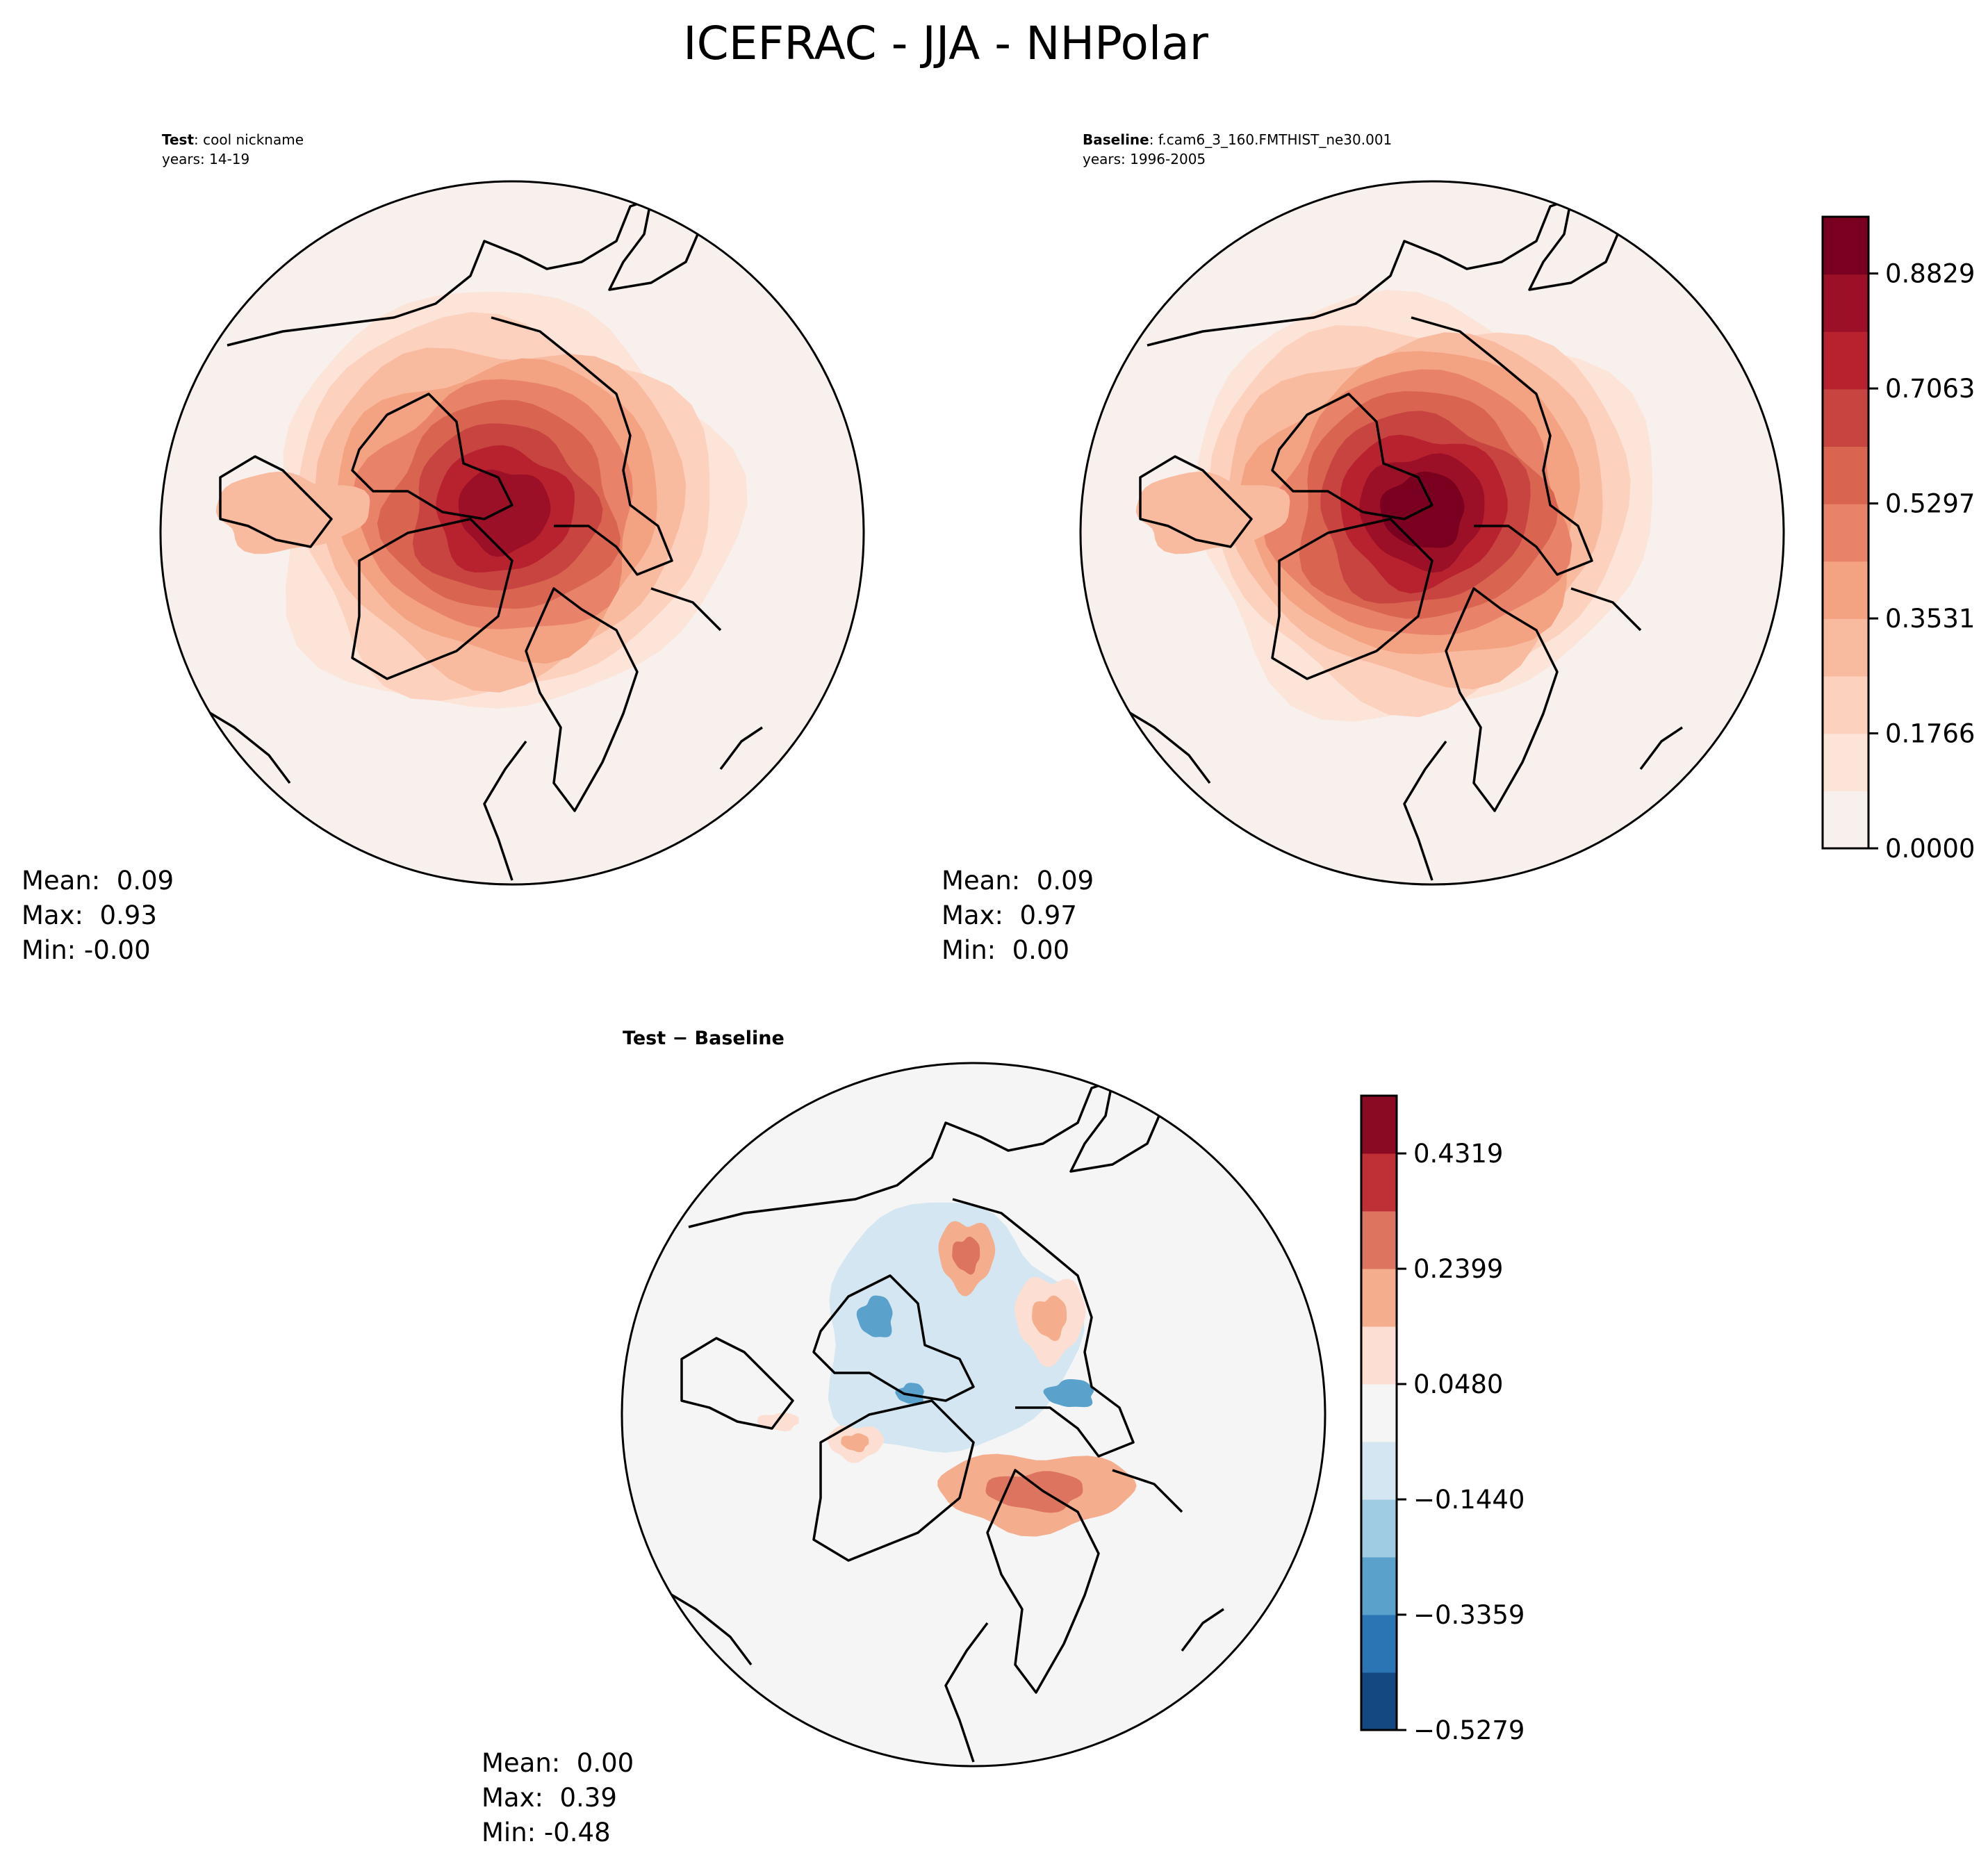 The image size is (1988, 1853). Describe the element at coordinates (89, 915) in the screenshot. I see `stat-max: Max: 0.93` at that location.